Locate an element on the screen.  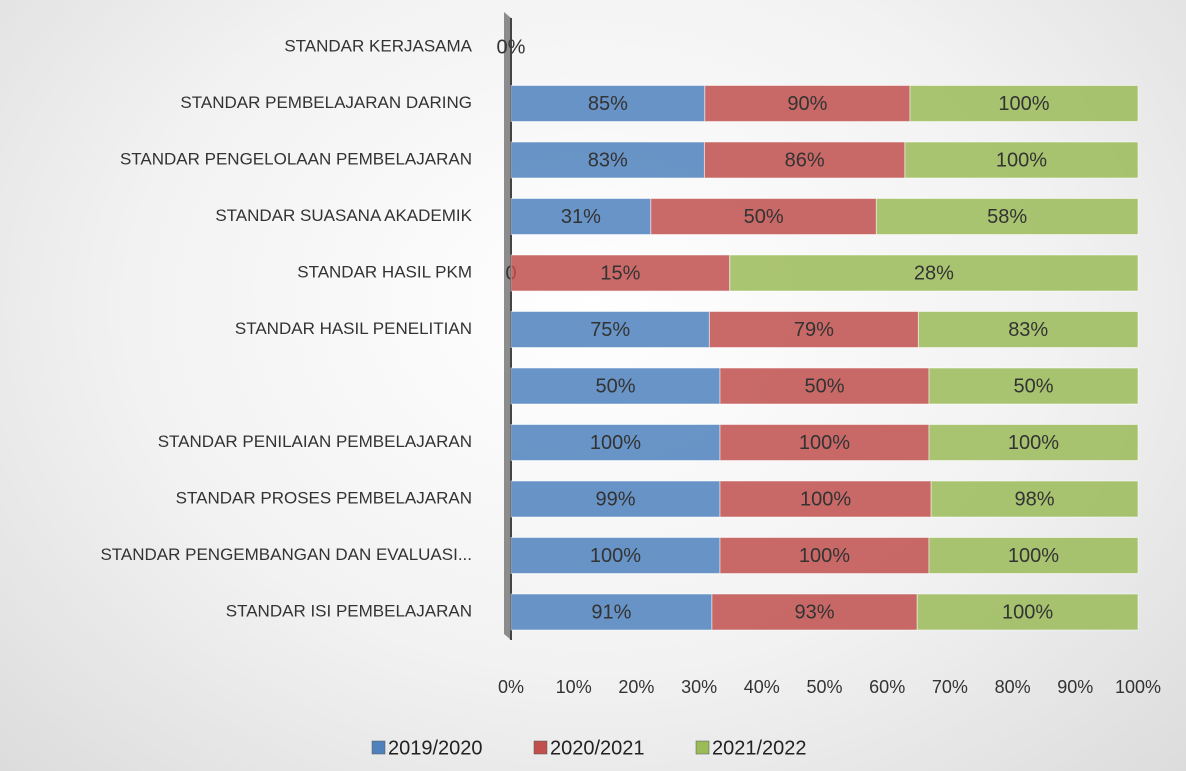
value-label: 28% is located at coordinates (934, 273).